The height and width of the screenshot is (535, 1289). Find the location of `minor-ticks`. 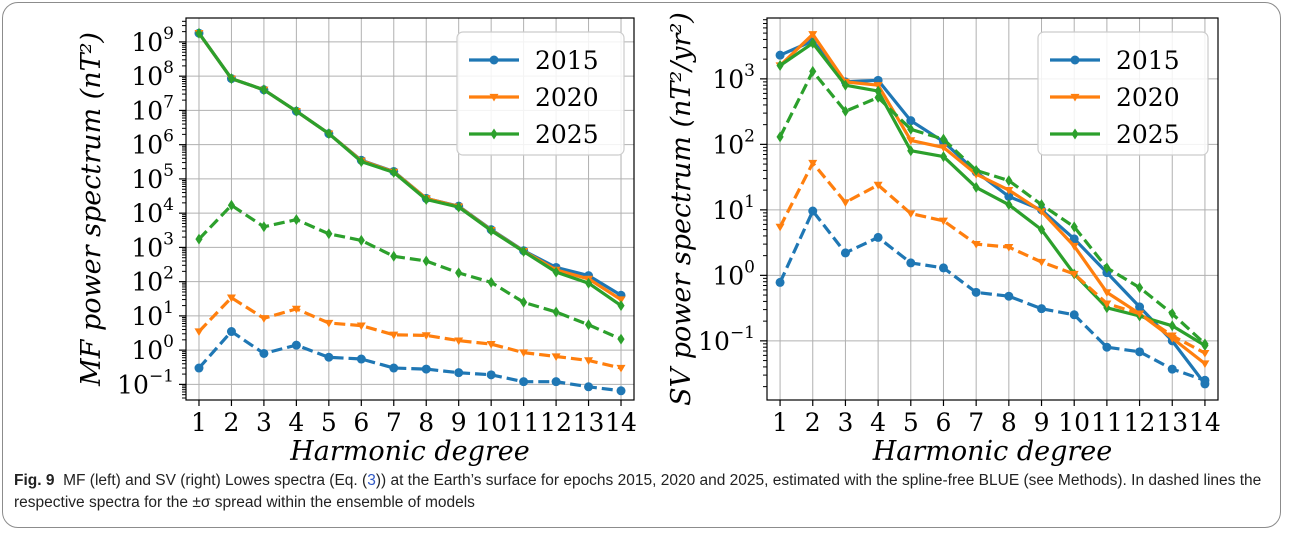

minor-ticks is located at coordinates (184, 209).